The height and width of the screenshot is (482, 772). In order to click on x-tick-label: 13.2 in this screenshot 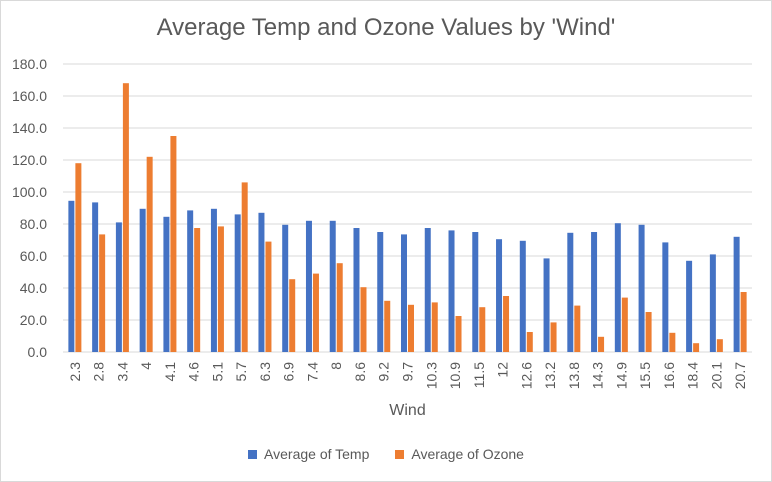, I will do `click(550, 375)`.